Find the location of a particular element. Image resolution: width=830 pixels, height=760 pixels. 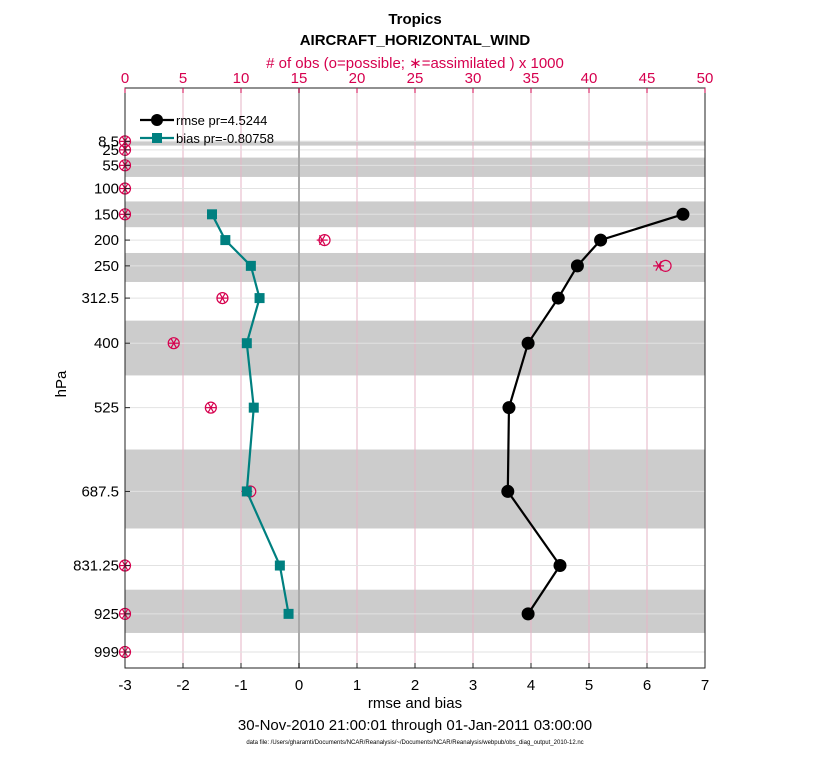

y-tick-label: 525 is located at coordinates (106, 408).